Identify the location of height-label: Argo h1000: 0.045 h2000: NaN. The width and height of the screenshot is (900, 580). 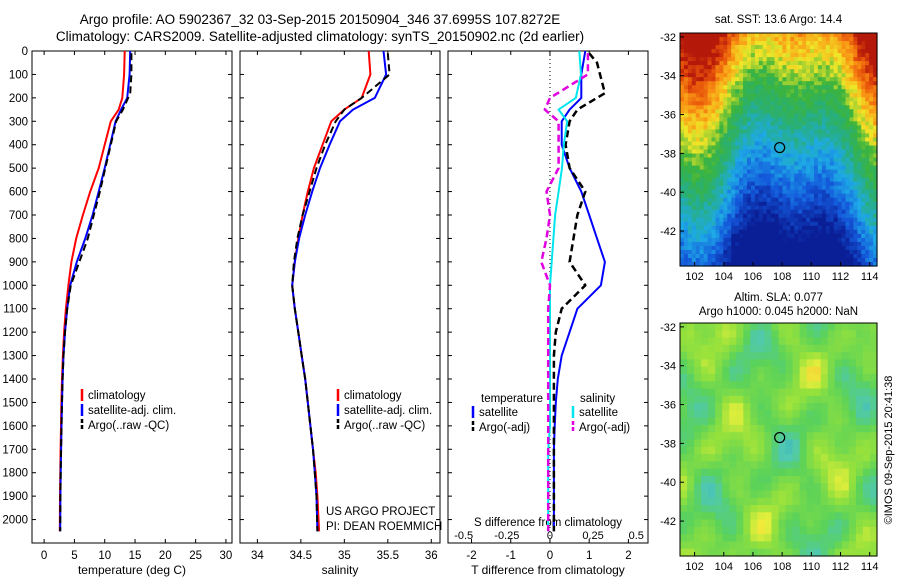
(778, 312).